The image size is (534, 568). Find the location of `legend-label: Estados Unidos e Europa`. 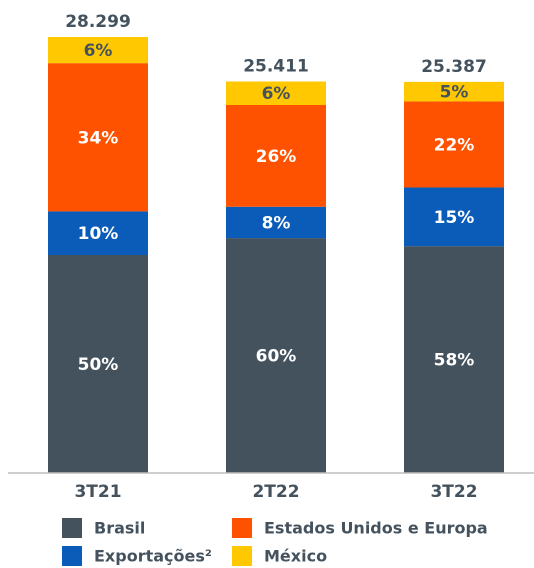

legend-label: Estados Unidos e Europa is located at coordinates (376, 528).